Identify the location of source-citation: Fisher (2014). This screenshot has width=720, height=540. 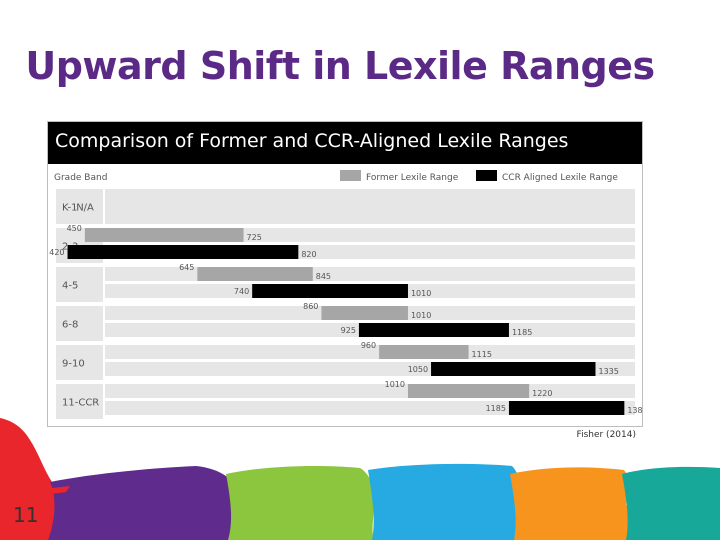
(606, 435).